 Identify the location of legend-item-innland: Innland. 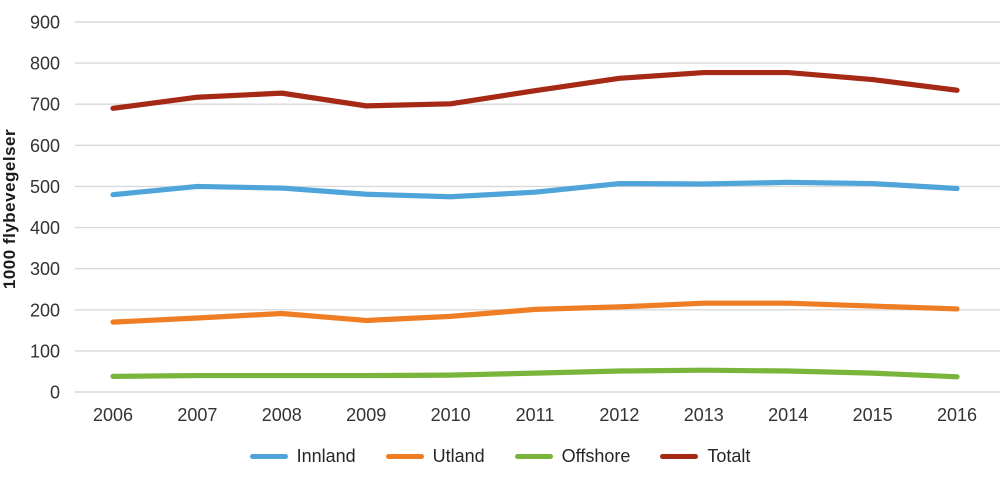
(302, 456).